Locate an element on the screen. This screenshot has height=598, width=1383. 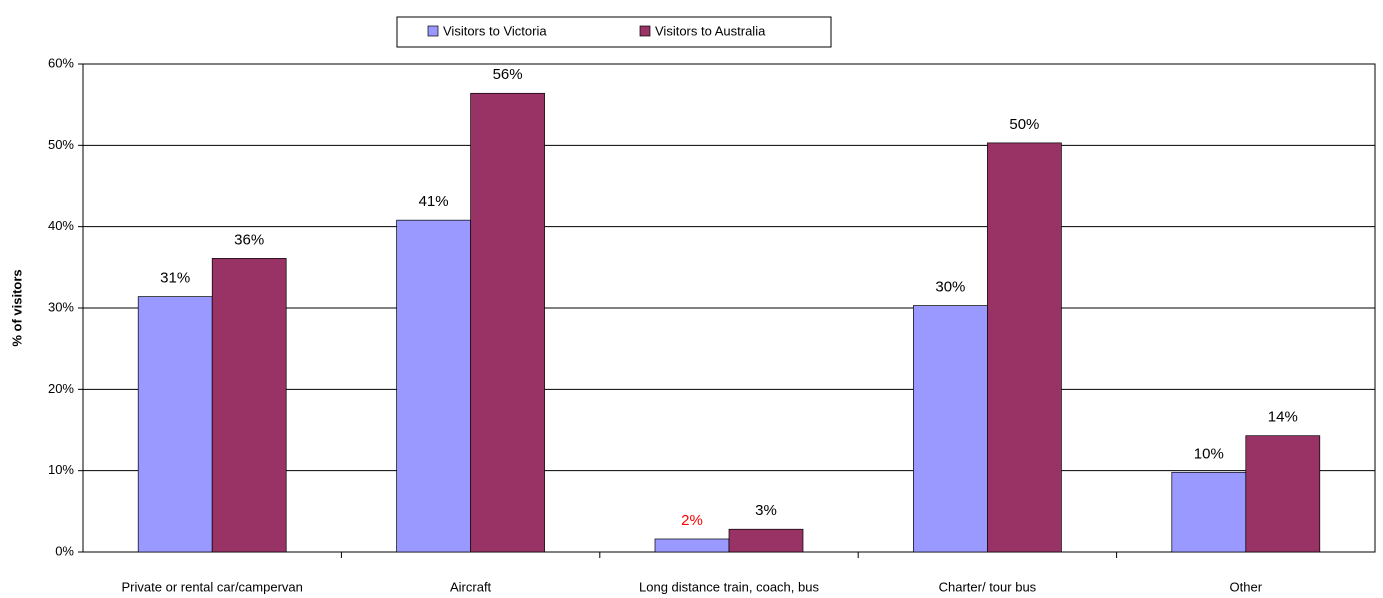
data-label: 14% is located at coordinates (1283, 417).